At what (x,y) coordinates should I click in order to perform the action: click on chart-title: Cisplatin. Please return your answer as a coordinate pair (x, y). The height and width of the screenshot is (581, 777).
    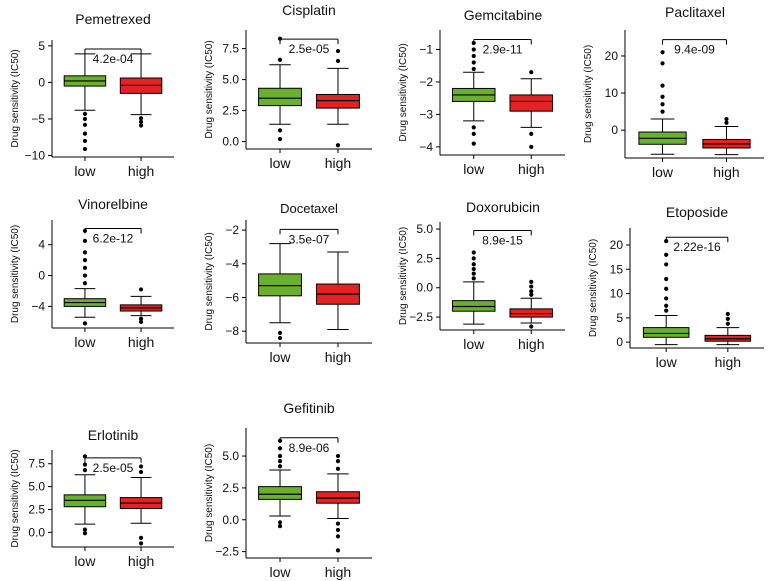
    Looking at the image, I should click on (309, 10).